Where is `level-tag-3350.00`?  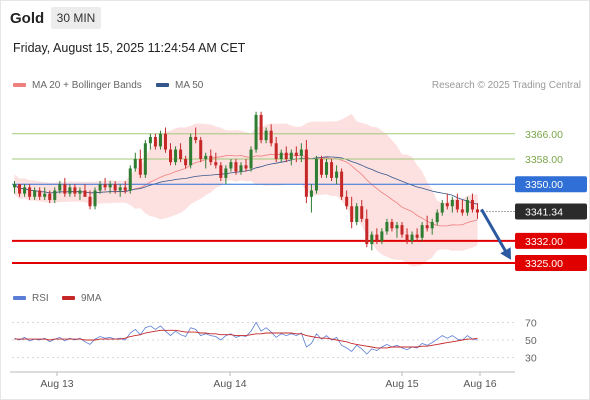
level-tag-3350.00 is located at coordinates (551, 184).